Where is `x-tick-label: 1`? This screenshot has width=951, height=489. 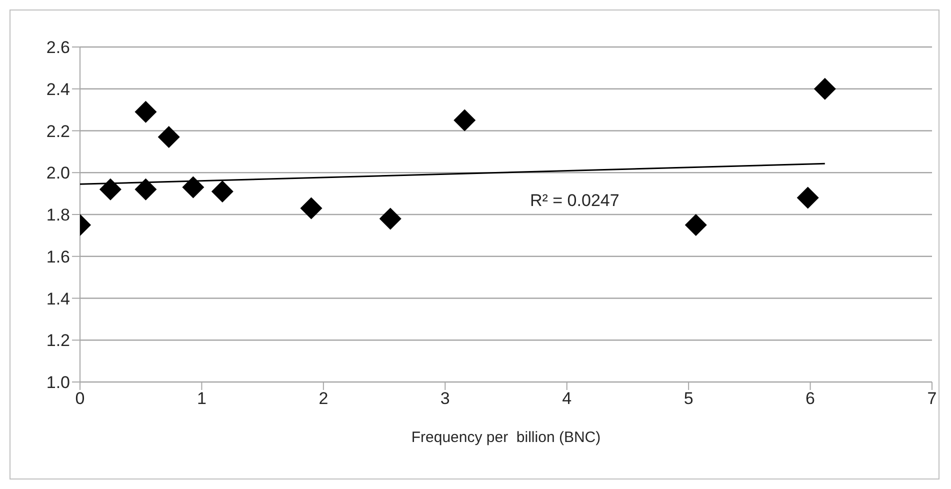
x-tick-label: 1 is located at coordinates (201, 398).